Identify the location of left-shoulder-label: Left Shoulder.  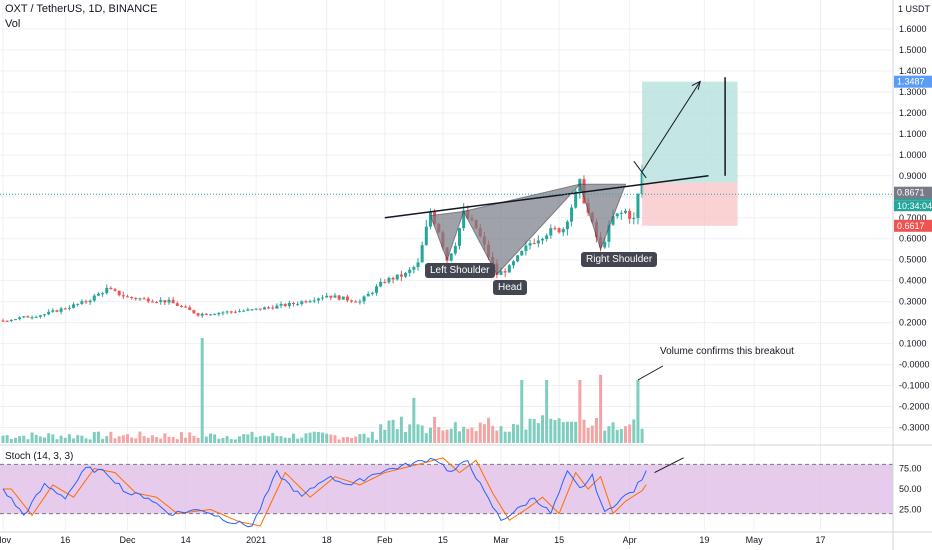
(460, 270).